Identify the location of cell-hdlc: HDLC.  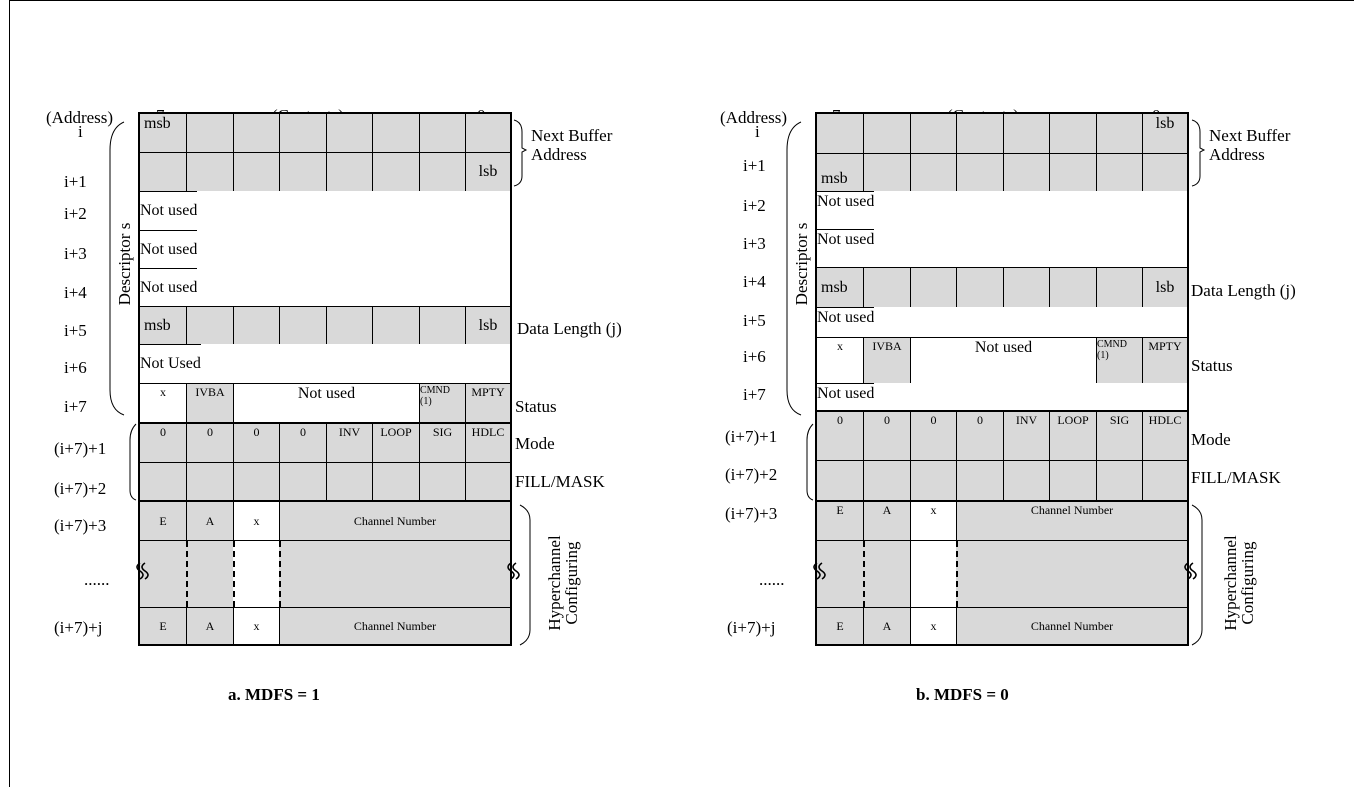
(487, 443).